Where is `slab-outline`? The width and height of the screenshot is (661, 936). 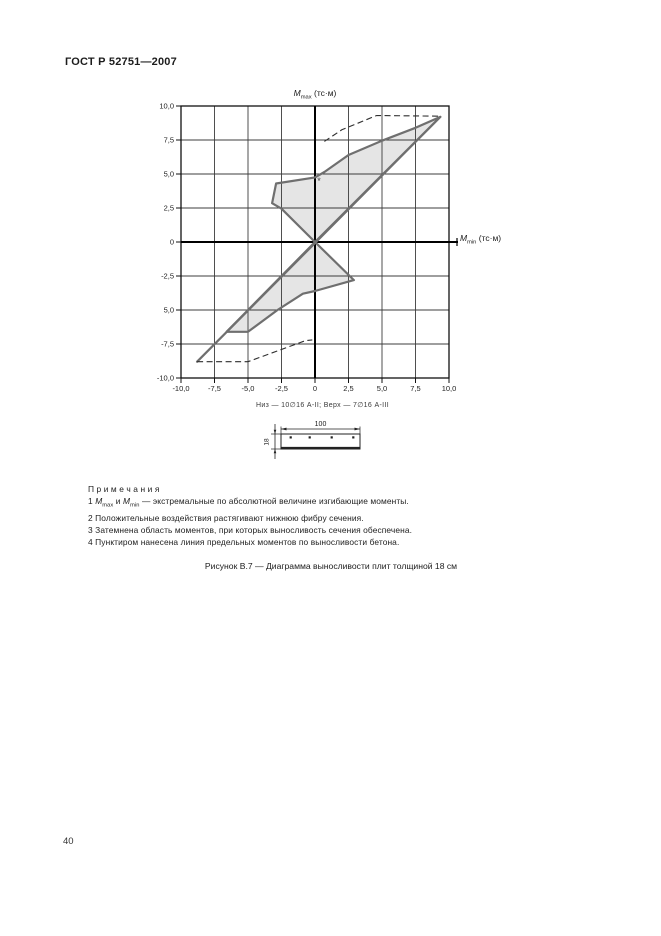 slab-outline is located at coordinates (320, 441).